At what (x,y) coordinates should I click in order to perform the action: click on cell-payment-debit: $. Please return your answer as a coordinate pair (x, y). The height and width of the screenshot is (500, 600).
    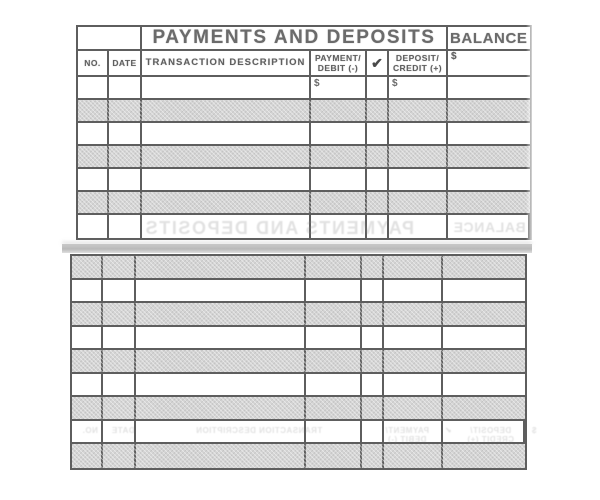
    Looking at the image, I should click on (339, 87).